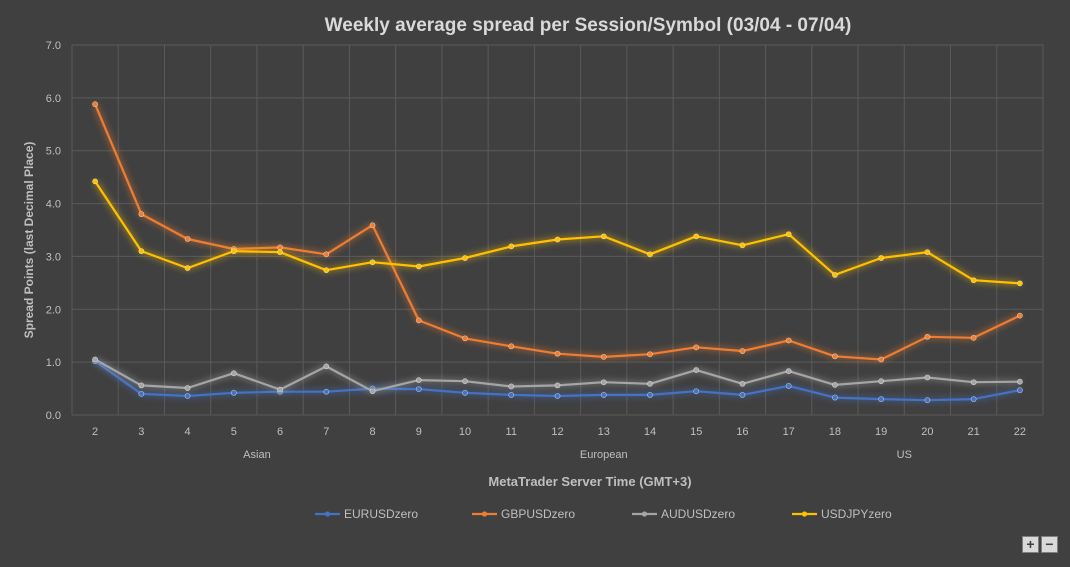 Image resolution: width=1070 pixels, height=567 pixels. Describe the element at coordinates (974, 432) in the screenshot. I see `x-tick-label: 21` at that location.